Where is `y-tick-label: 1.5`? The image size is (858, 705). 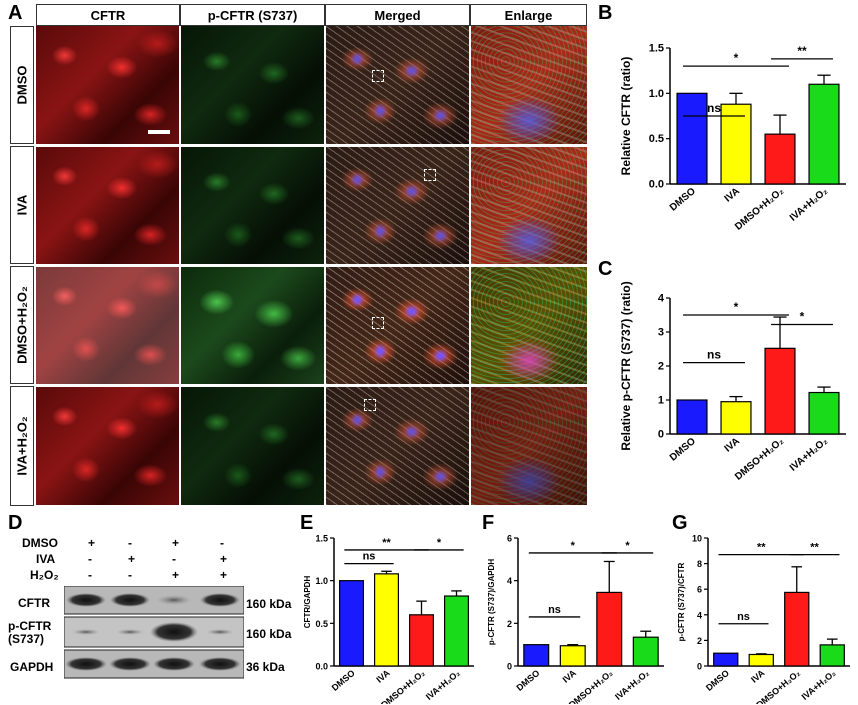
y-tick-label: 1.5 is located at coordinates (321, 539).